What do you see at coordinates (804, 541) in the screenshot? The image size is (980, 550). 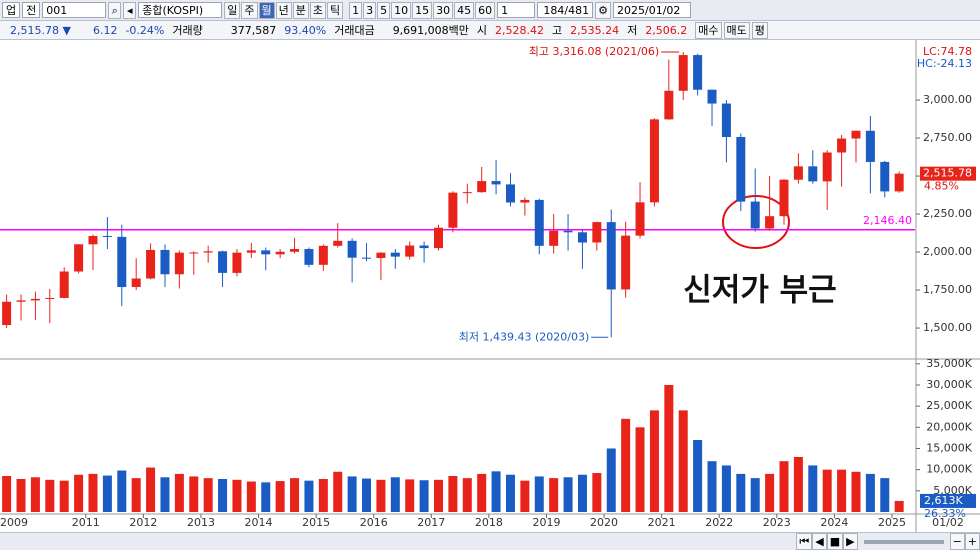 I see `scroll-first: ⏮` at bounding box center [804, 541].